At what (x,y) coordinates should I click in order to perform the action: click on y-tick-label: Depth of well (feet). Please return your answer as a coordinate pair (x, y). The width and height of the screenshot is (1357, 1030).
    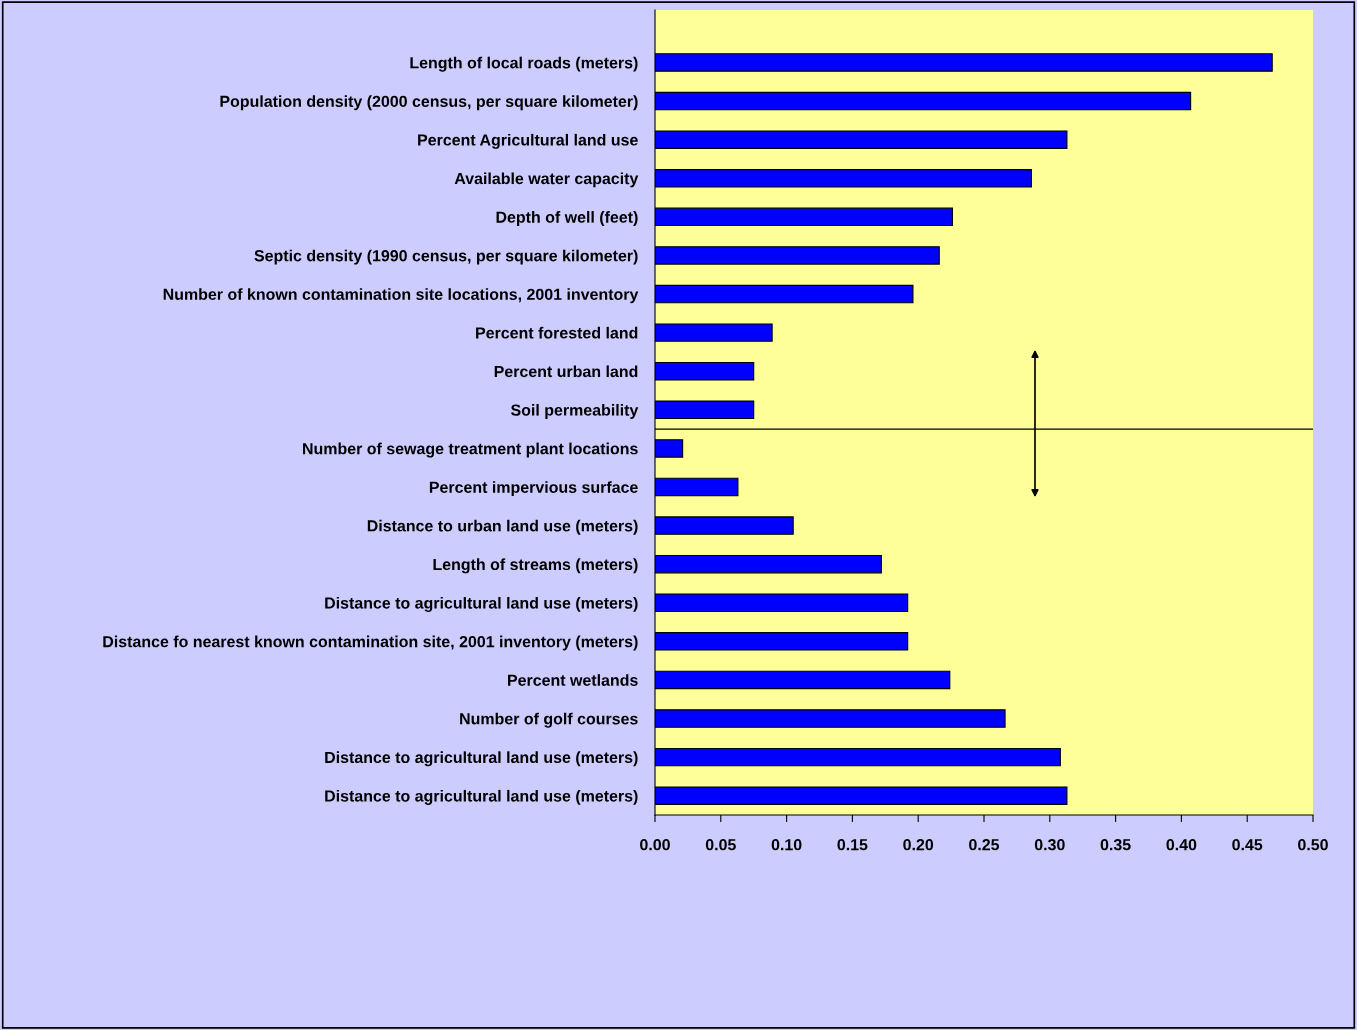
    Looking at the image, I should click on (567, 218).